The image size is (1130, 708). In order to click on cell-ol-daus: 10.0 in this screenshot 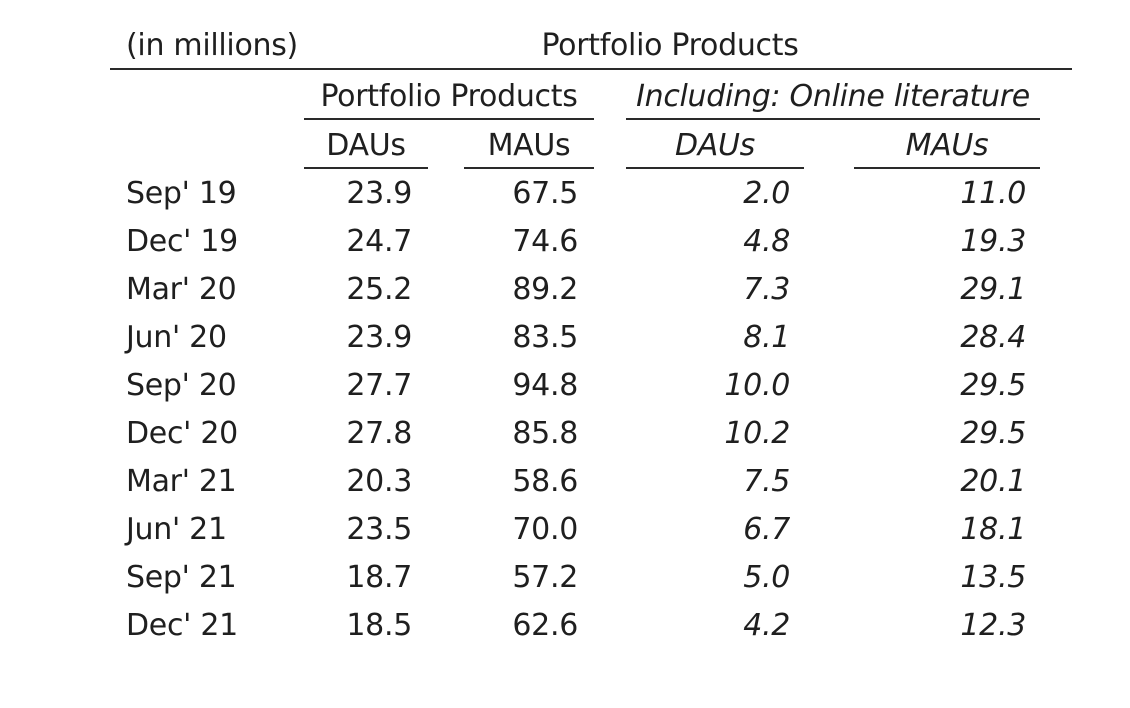, I will do `click(757, 385)`.